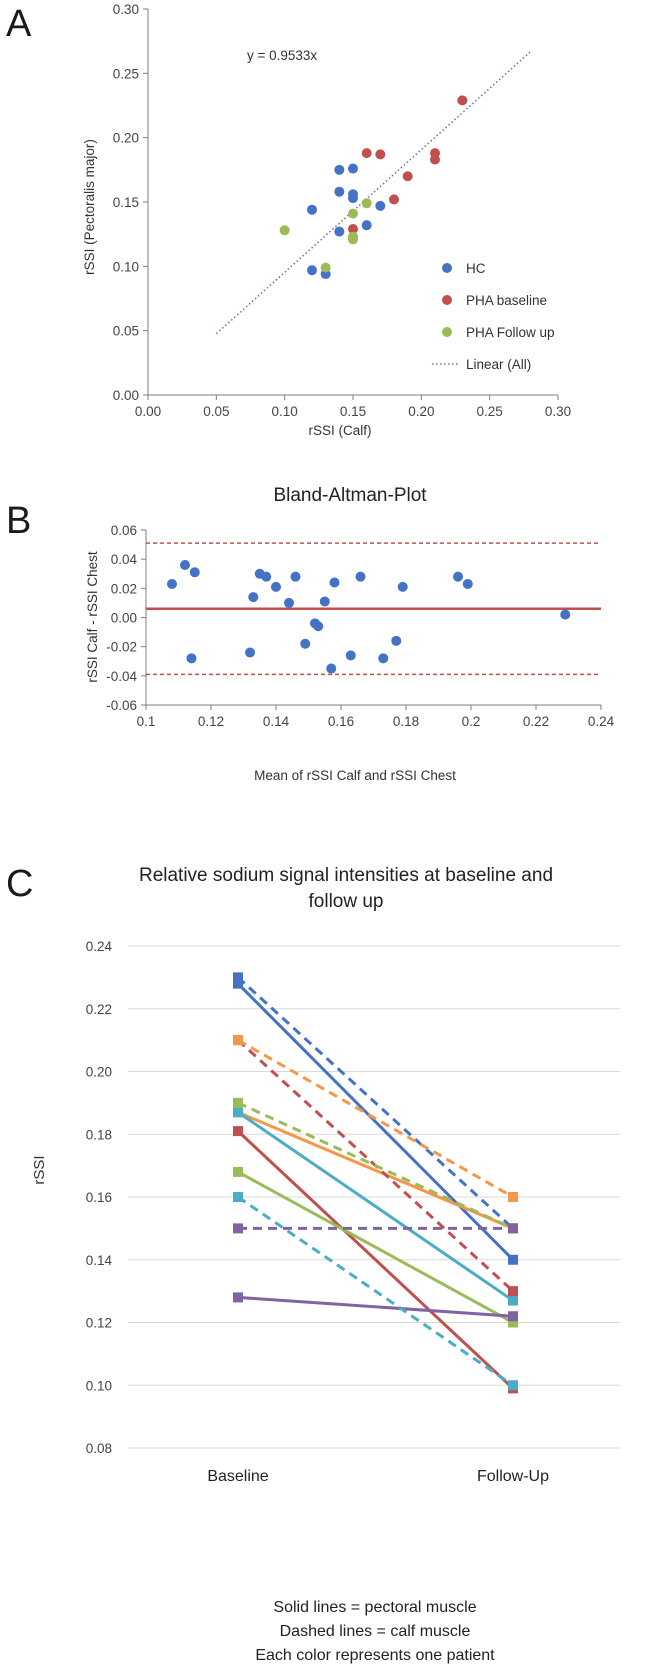 This screenshot has width=661, height=1672. What do you see at coordinates (375, 1631) in the screenshot?
I see `note-dashed-lines: Dashed lines = calf muscle` at bounding box center [375, 1631].